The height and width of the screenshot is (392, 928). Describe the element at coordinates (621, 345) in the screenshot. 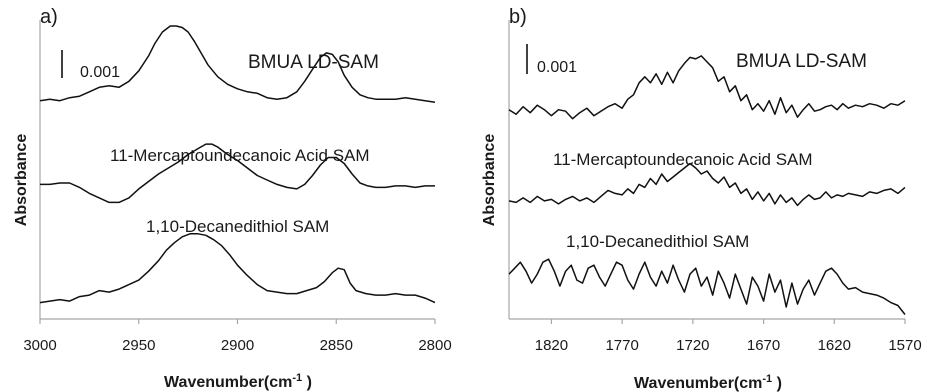

I see `panel-b-x-tick-label: 1770` at that location.